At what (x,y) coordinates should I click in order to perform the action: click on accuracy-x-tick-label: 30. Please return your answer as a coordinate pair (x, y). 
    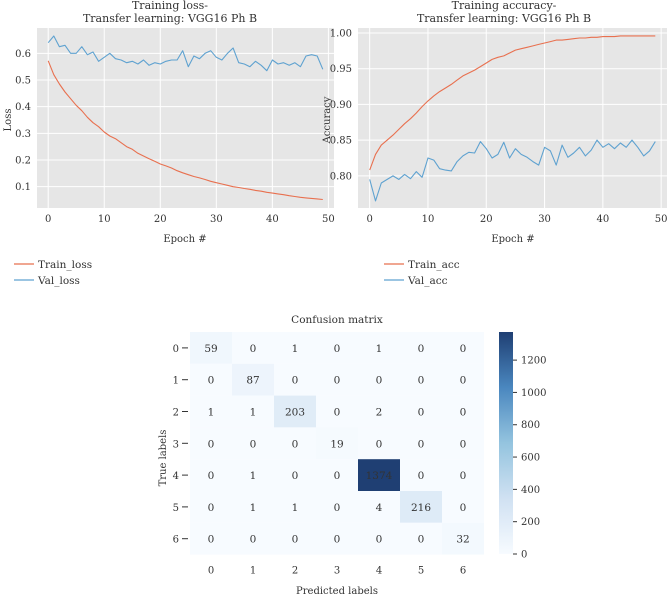
    Looking at the image, I should click on (544, 219).